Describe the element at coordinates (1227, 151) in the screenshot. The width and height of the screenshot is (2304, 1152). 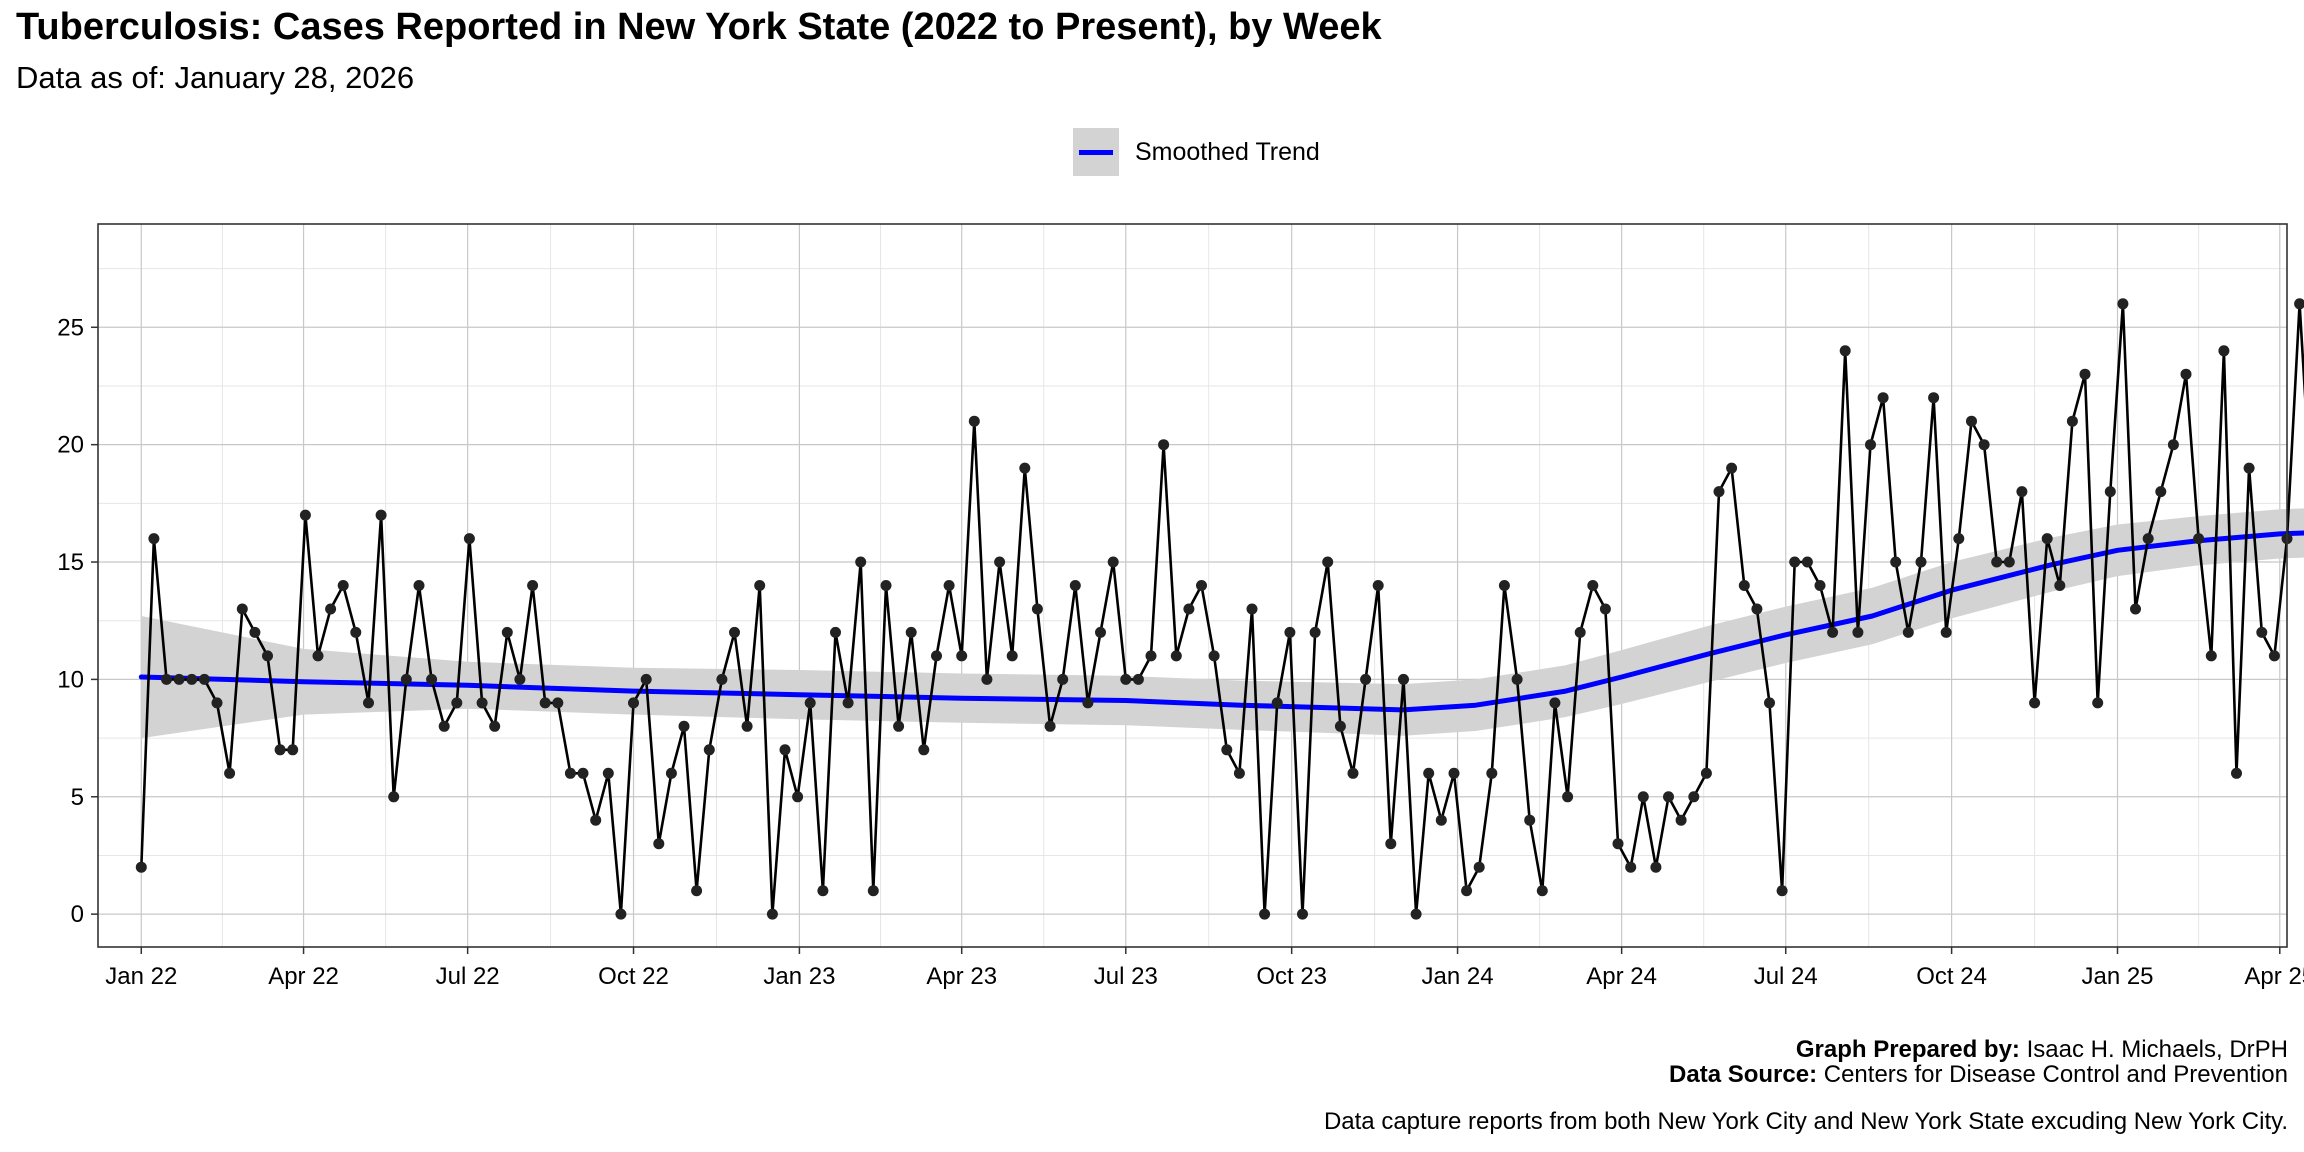
I see `legend-label: Smoothed Trend` at that location.